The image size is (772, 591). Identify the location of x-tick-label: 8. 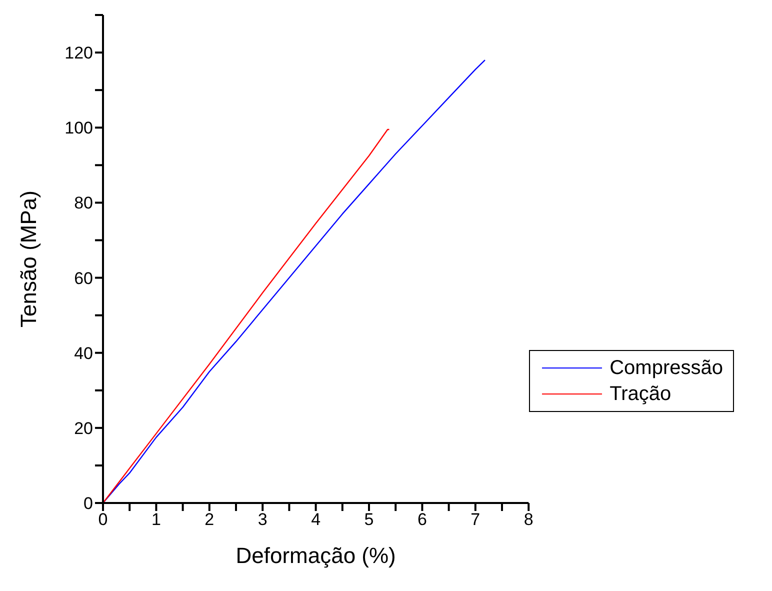
(529, 520).